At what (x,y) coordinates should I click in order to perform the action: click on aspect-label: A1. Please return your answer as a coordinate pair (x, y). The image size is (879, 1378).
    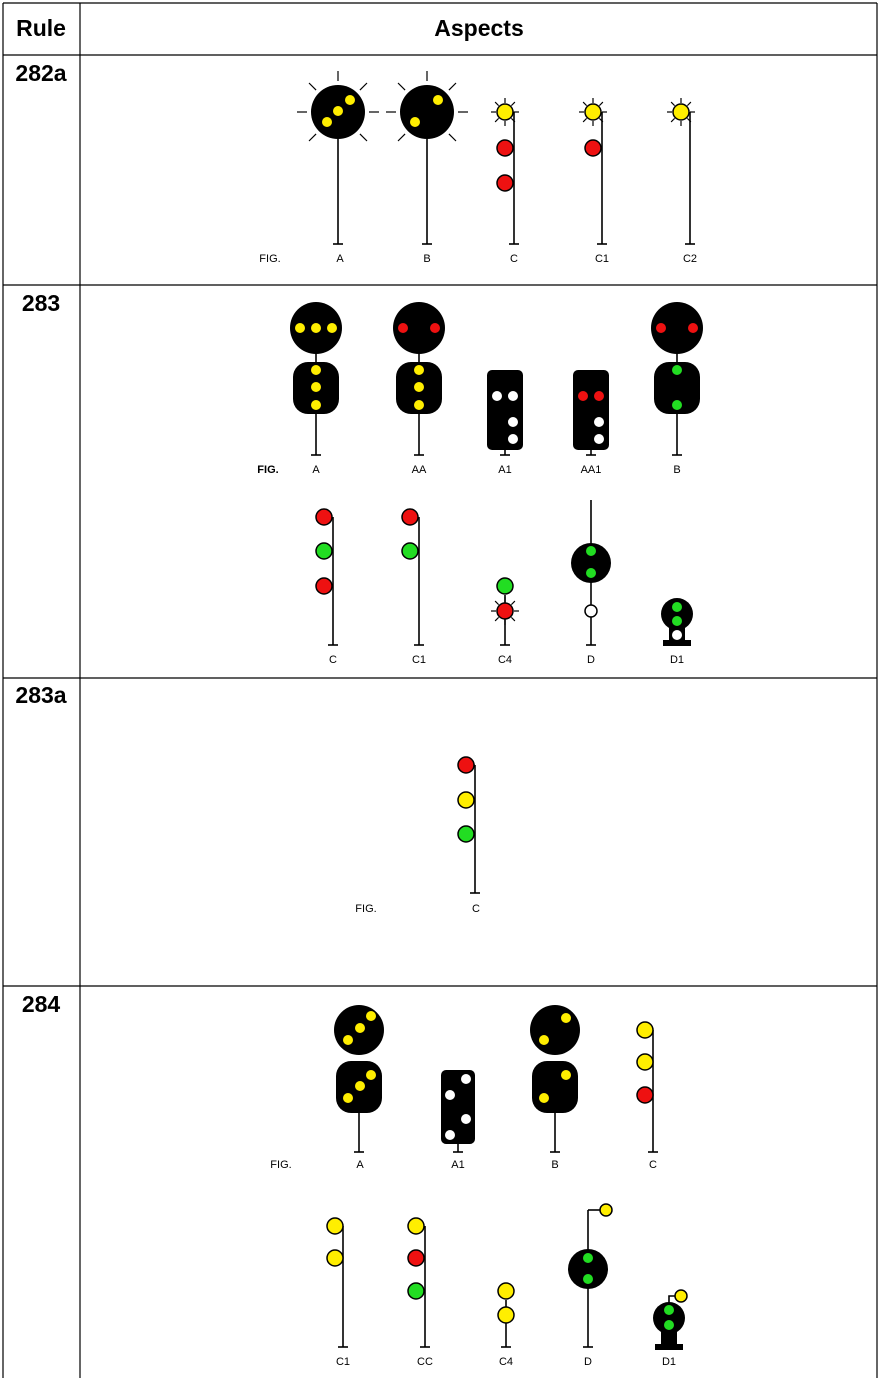
    Looking at the image, I should click on (457, 1165).